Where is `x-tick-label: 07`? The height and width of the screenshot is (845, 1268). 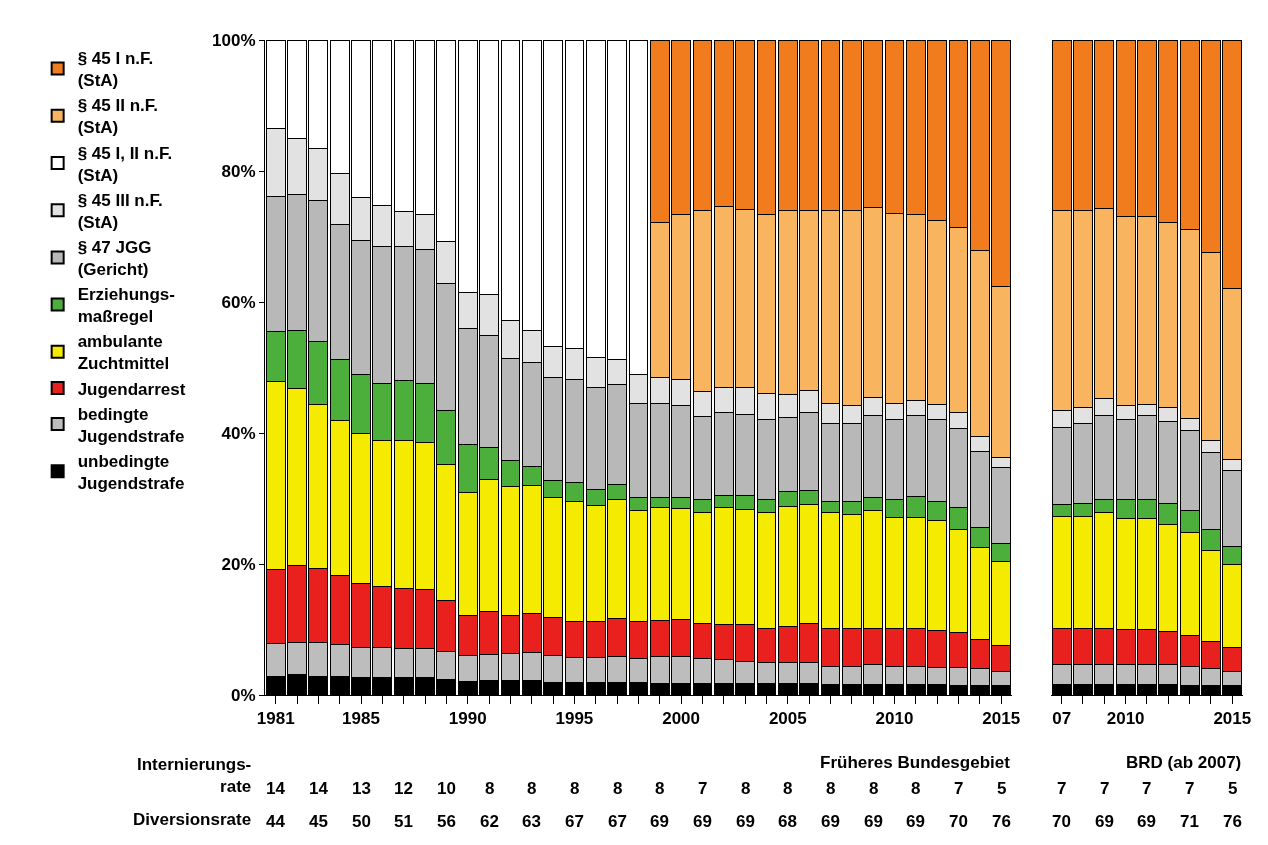
x-tick-label: 07 is located at coordinates (1062, 719).